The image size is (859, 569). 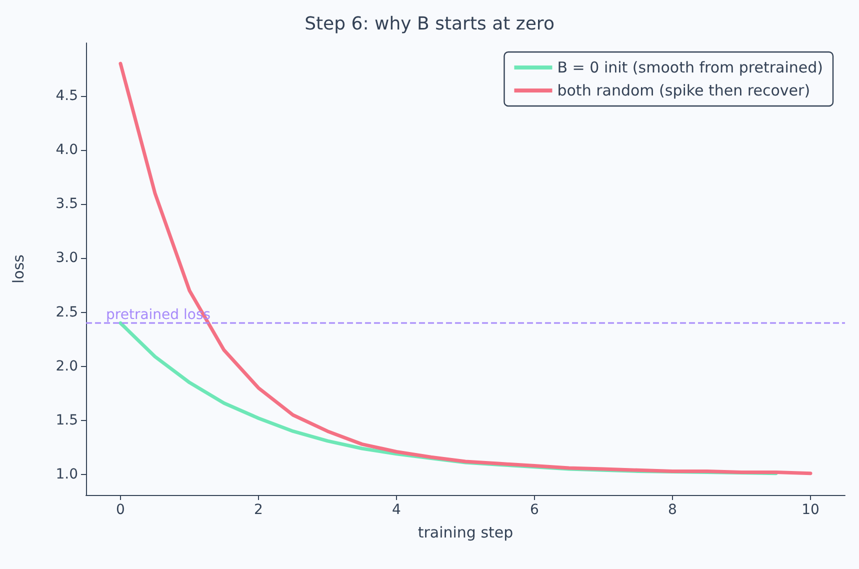 What do you see at coordinates (672, 510) in the screenshot?
I see `x-tick-label: 8` at bounding box center [672, 510].